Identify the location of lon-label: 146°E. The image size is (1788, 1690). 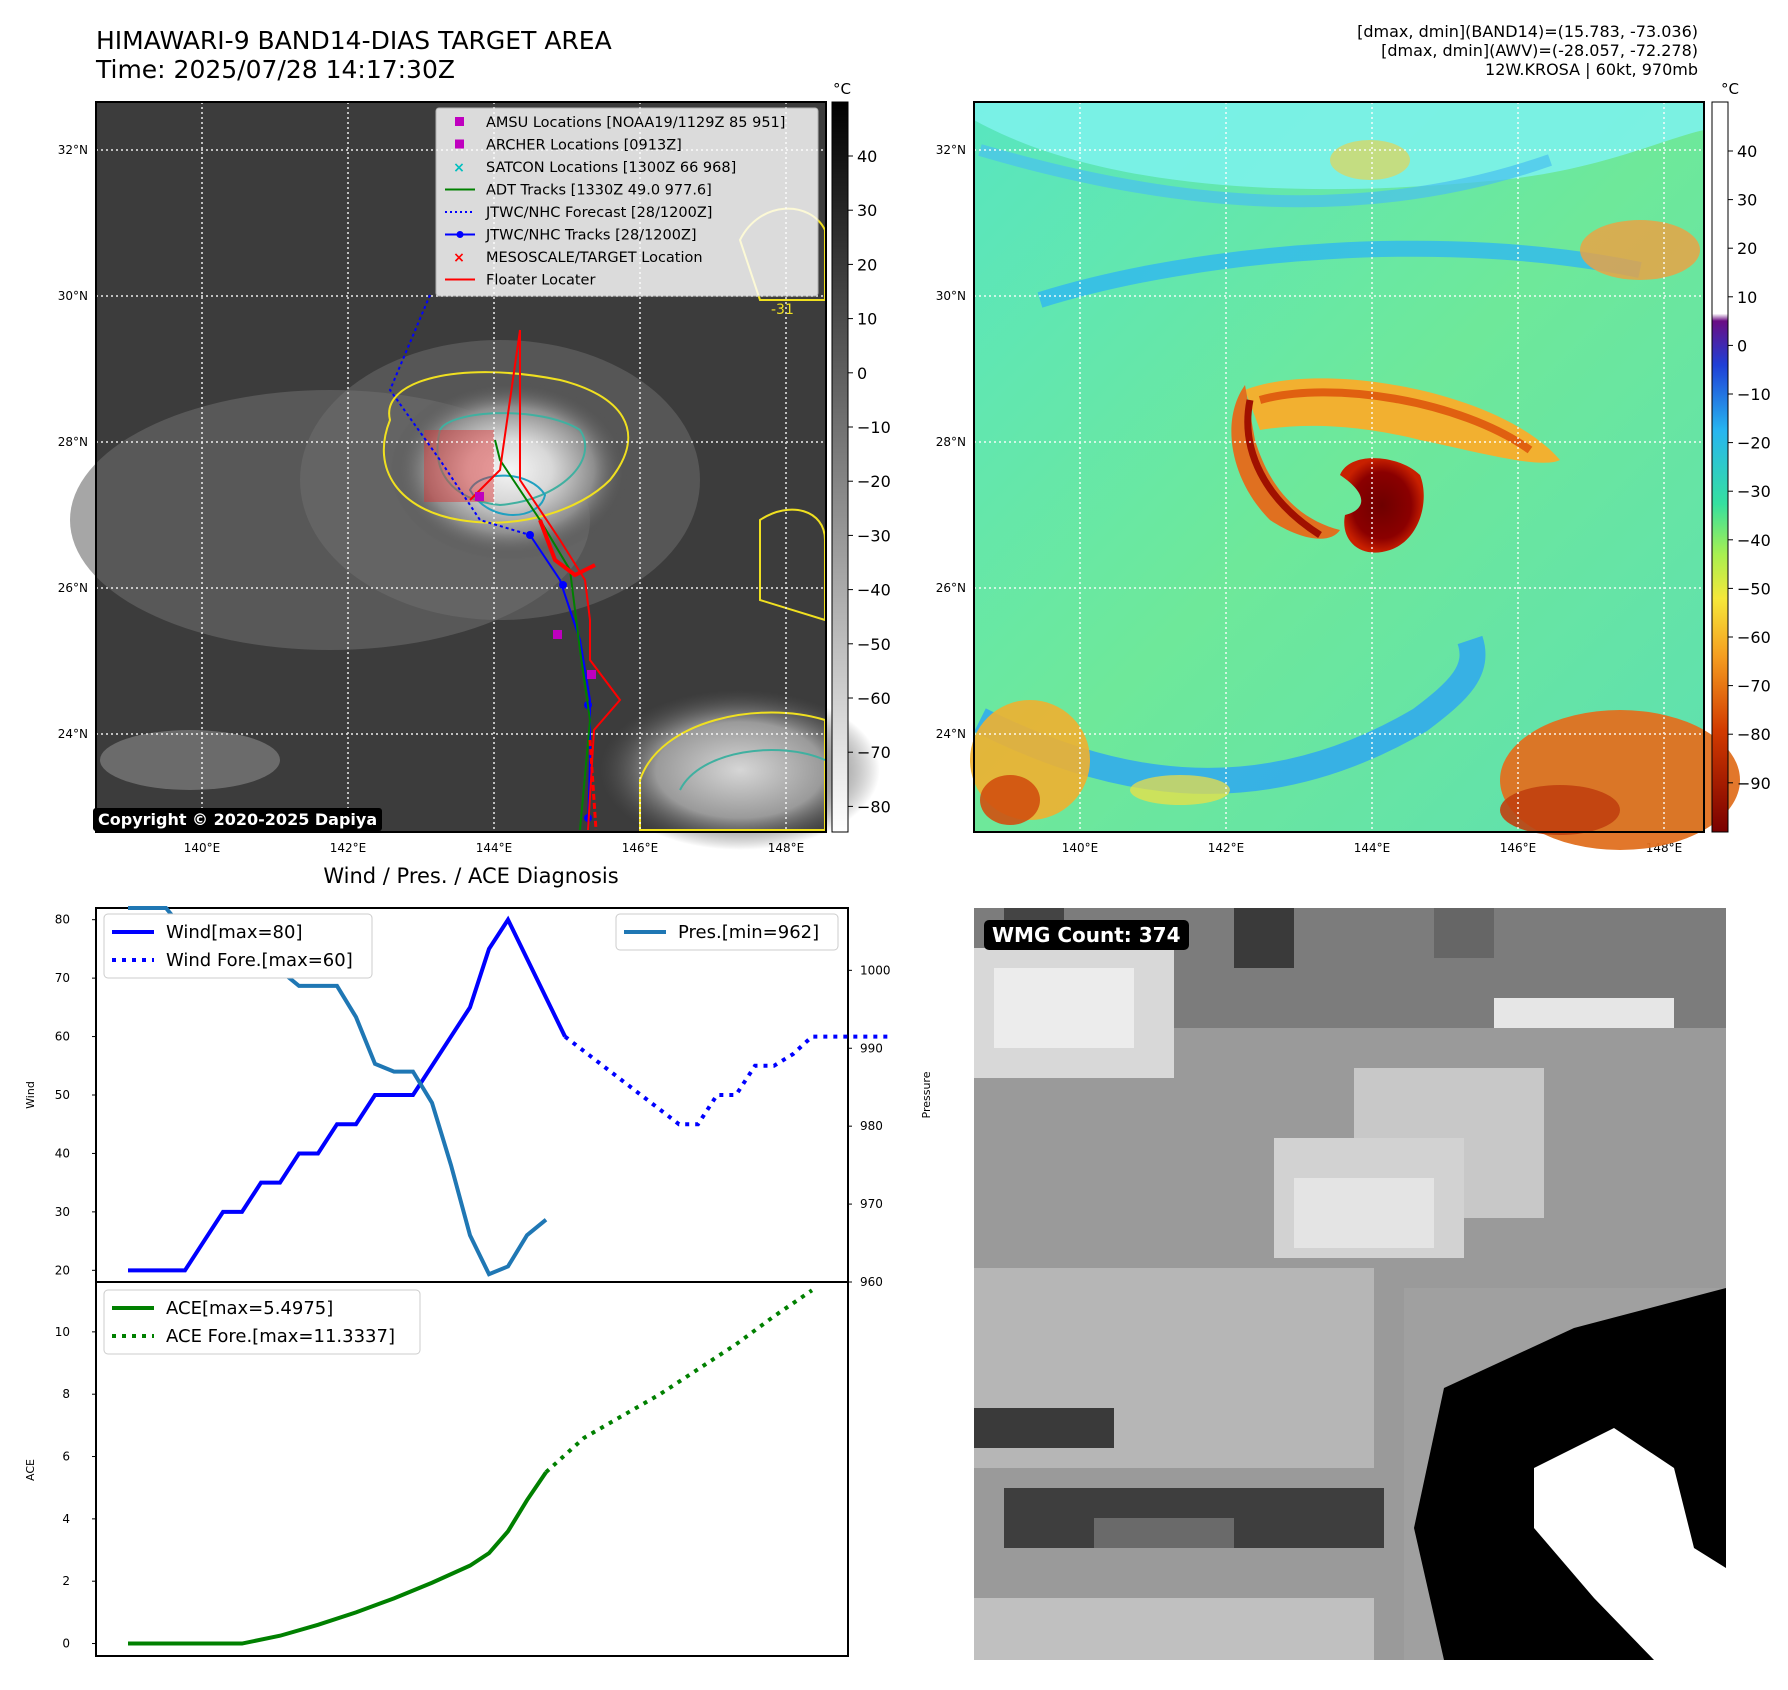
(1518, 848).